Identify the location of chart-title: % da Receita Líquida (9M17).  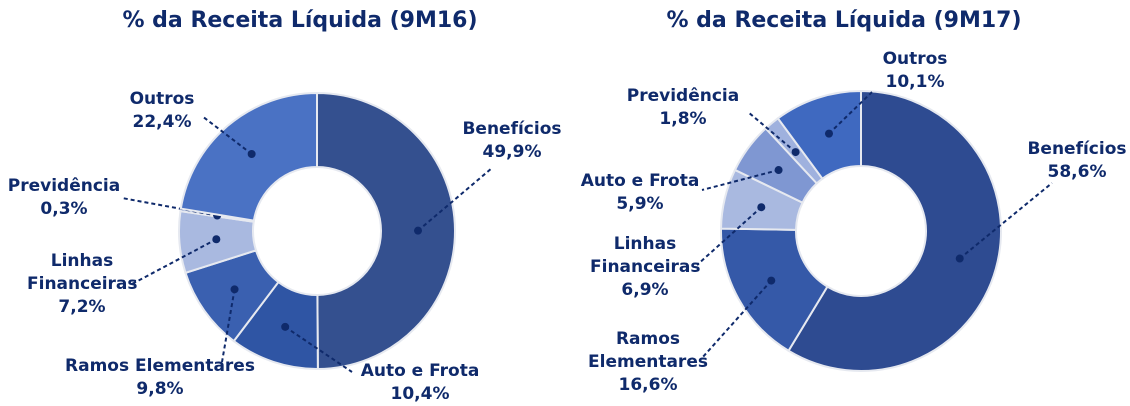
(844, 20).